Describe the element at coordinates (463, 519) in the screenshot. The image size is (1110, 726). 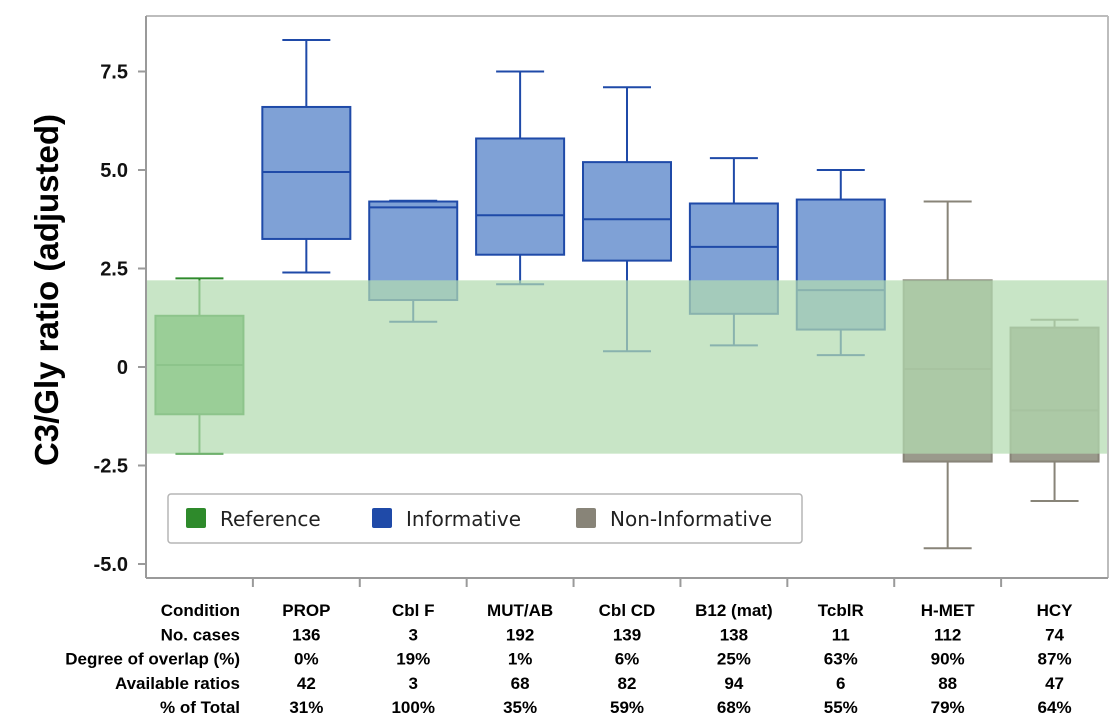
I see `legend-label-informative: Informative` at that location.